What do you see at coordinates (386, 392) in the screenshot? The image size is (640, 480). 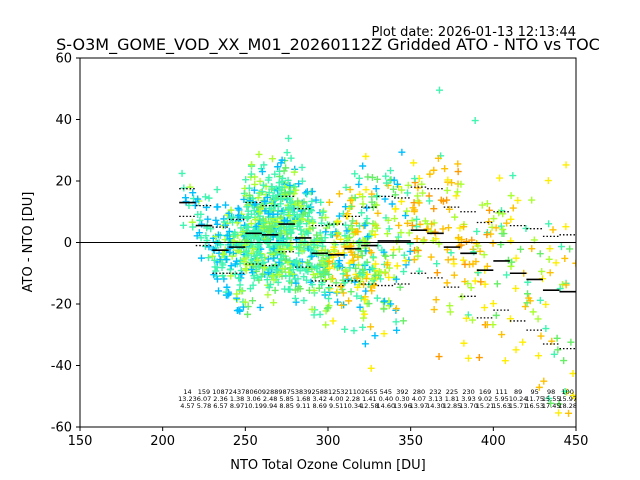 I see `bin-count: 545` at bounding box center [386, 392].